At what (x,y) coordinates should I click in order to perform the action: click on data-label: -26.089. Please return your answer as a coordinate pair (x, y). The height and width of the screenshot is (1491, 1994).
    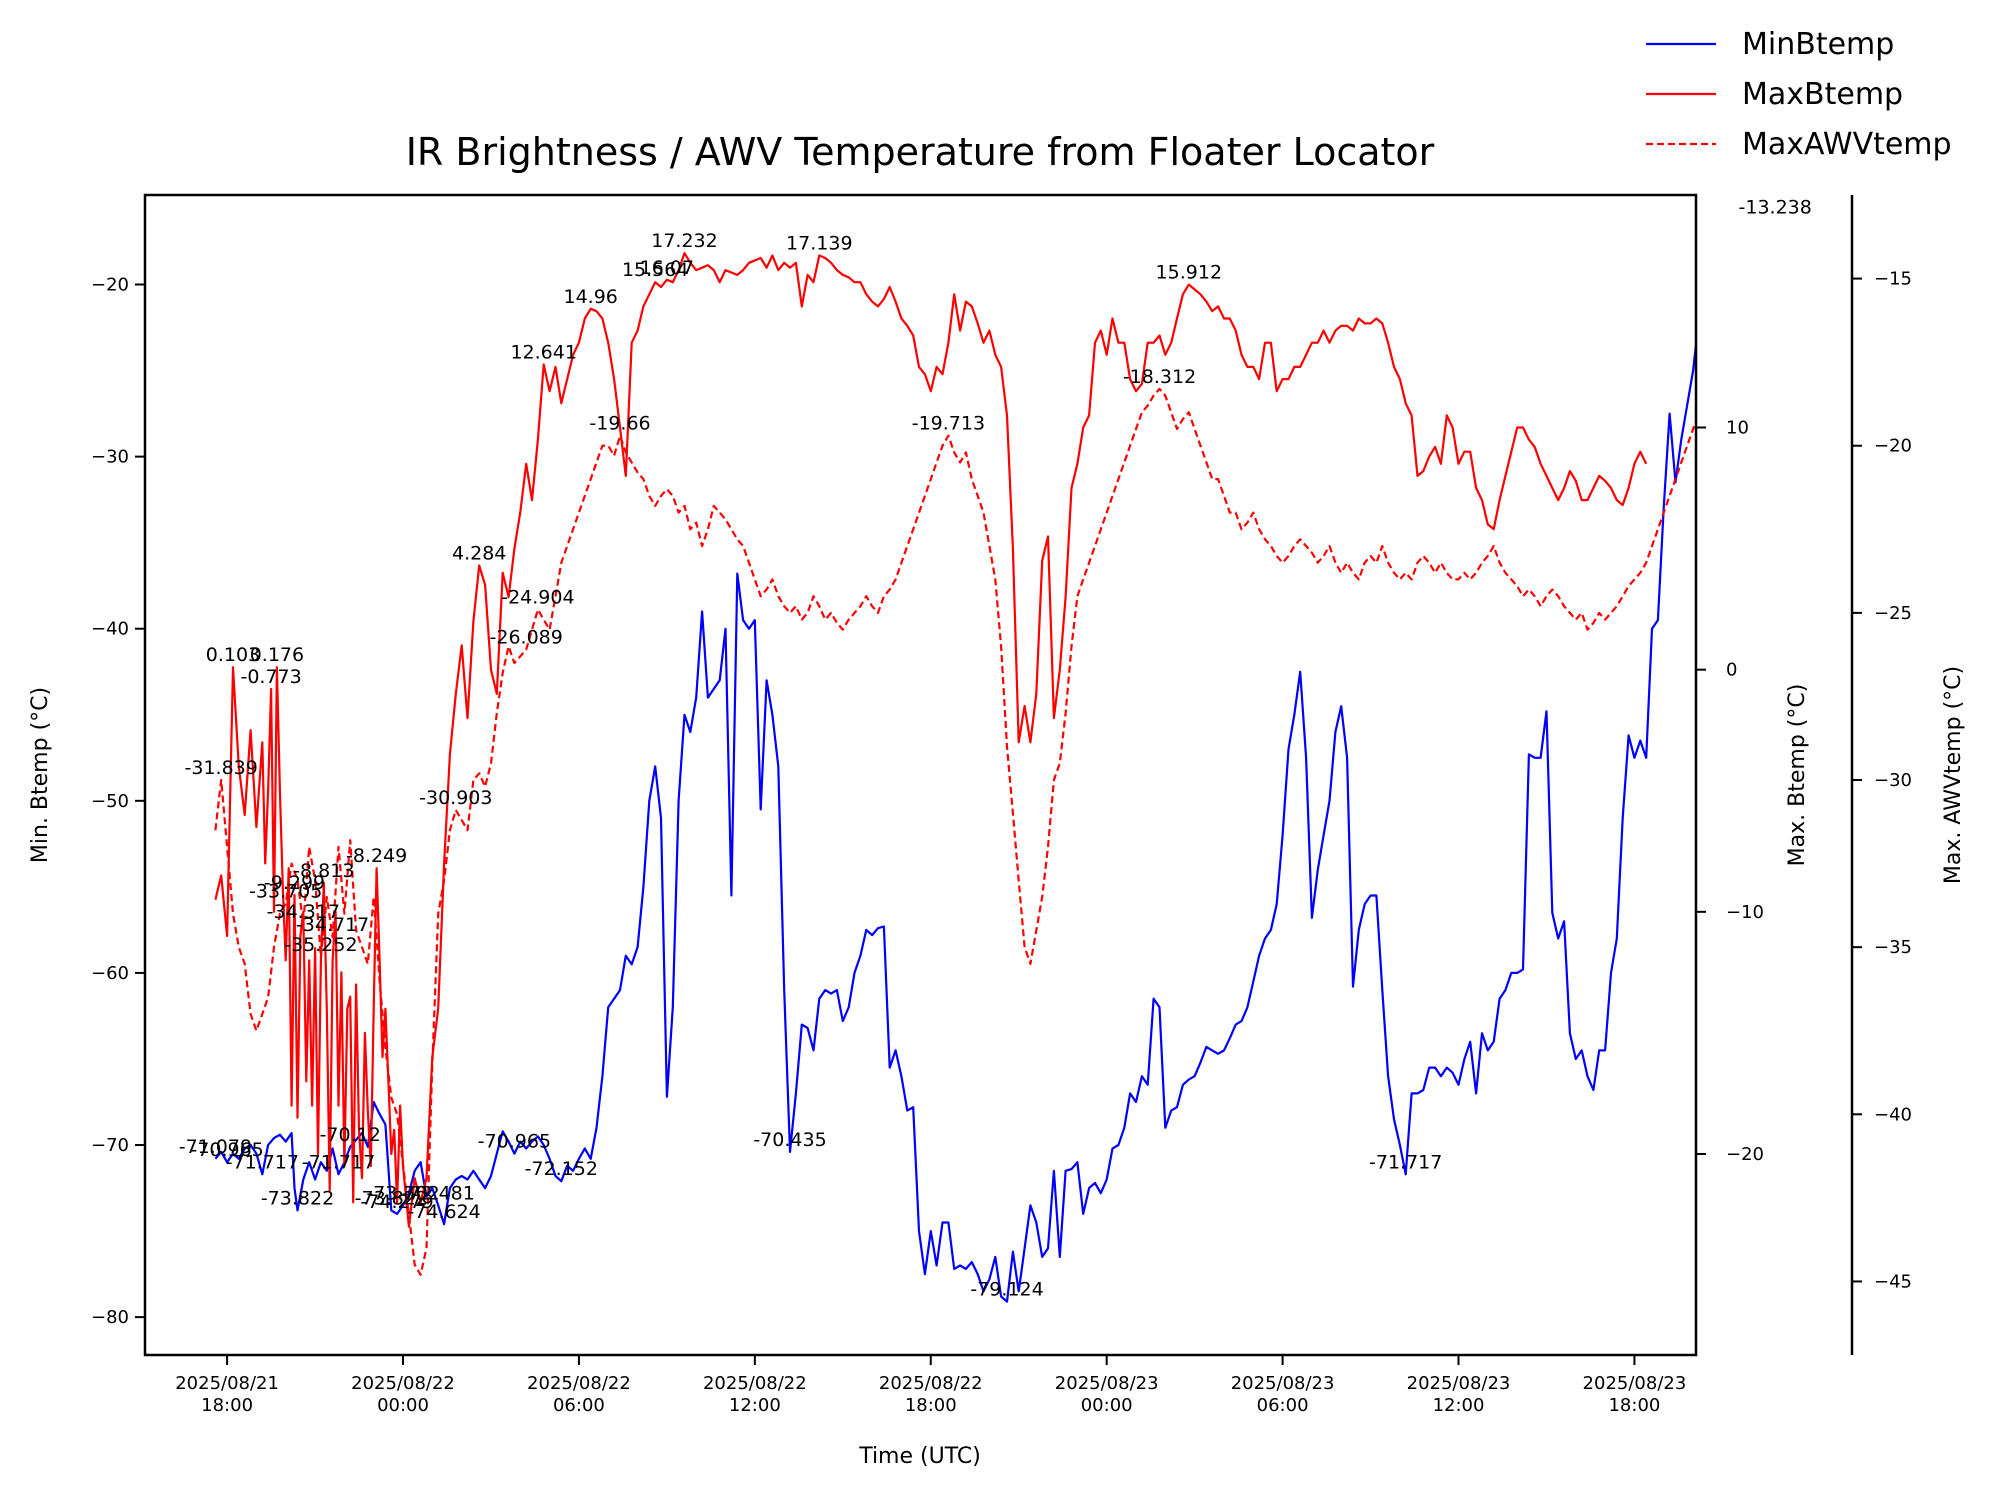
    Looking at the image, I should click on (526, 638).